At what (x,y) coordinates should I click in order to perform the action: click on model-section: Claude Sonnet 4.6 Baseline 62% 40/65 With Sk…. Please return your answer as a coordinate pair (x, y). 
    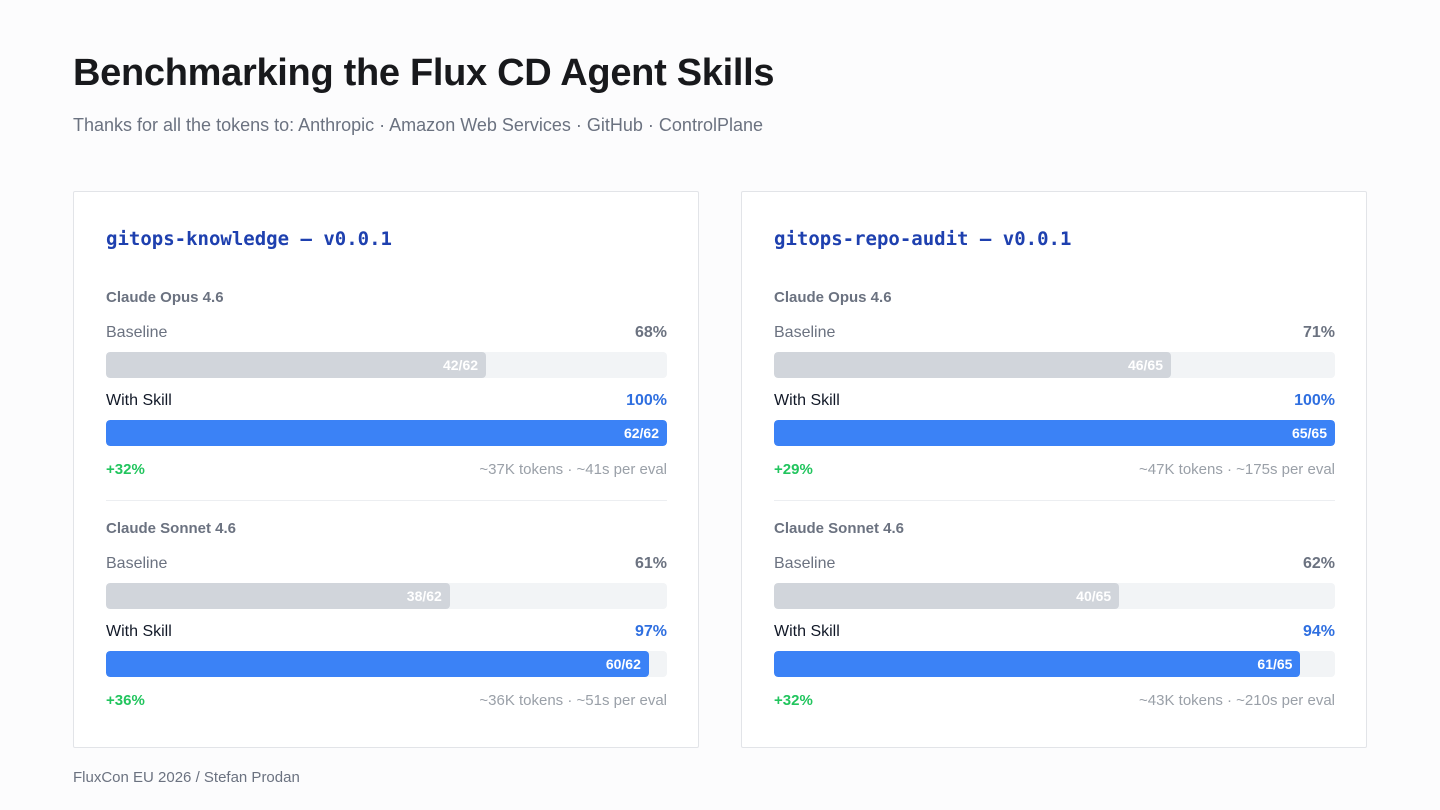
    Looking at the image, I should click on (1054, 615).